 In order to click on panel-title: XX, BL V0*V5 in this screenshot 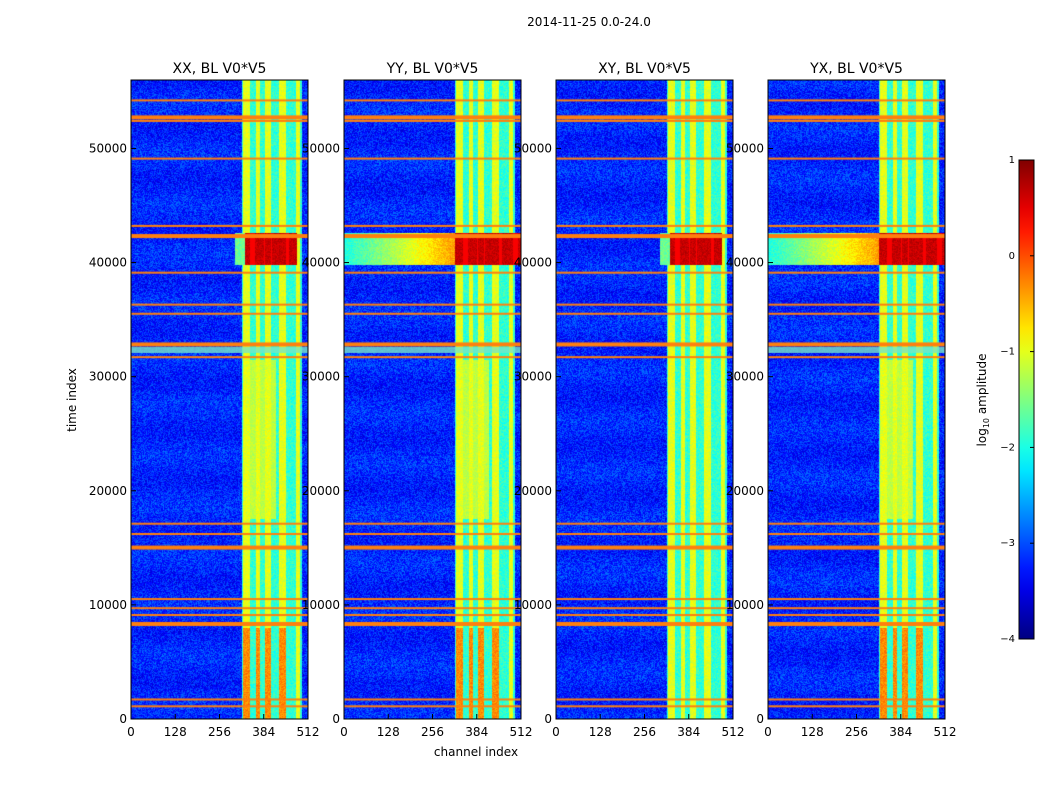, I will do `click(220, 69)`.